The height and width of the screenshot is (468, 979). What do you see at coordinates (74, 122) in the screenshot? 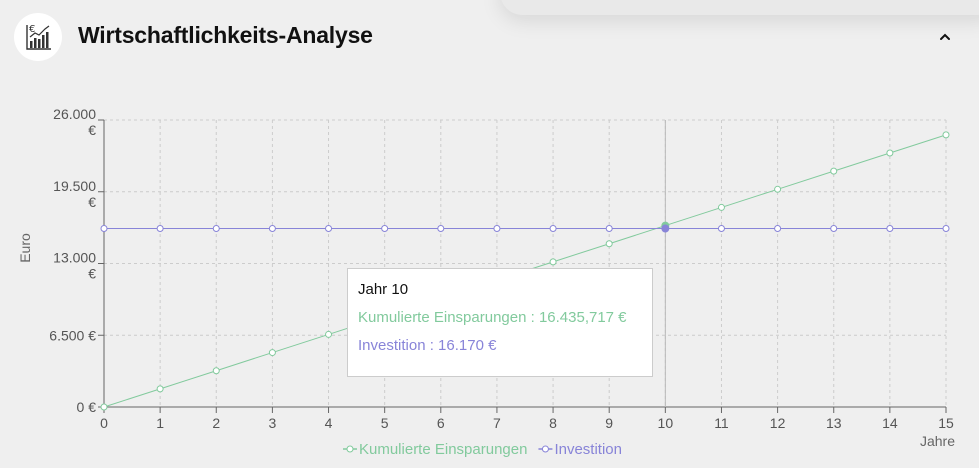
I see `y-tick-label: 26.000 €` at bounding box center [74, 122].